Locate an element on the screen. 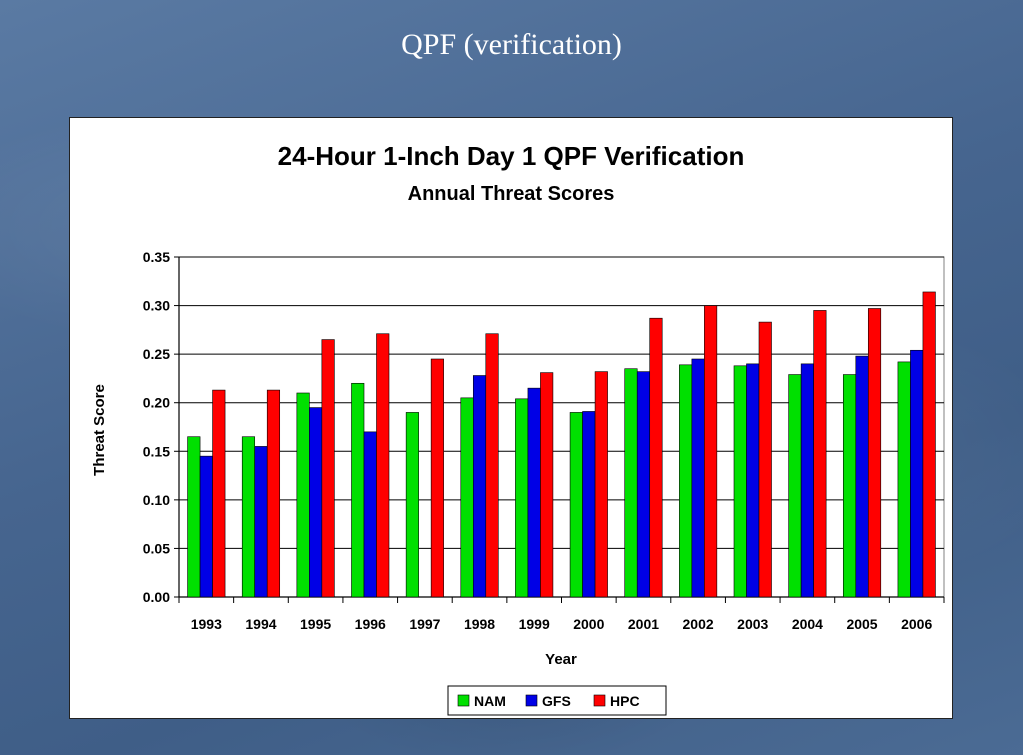 Image resolution: width=1023 pixels, height=755 pixels. x-tick-label-2006: 2006 is located at coordinates (916, 624).